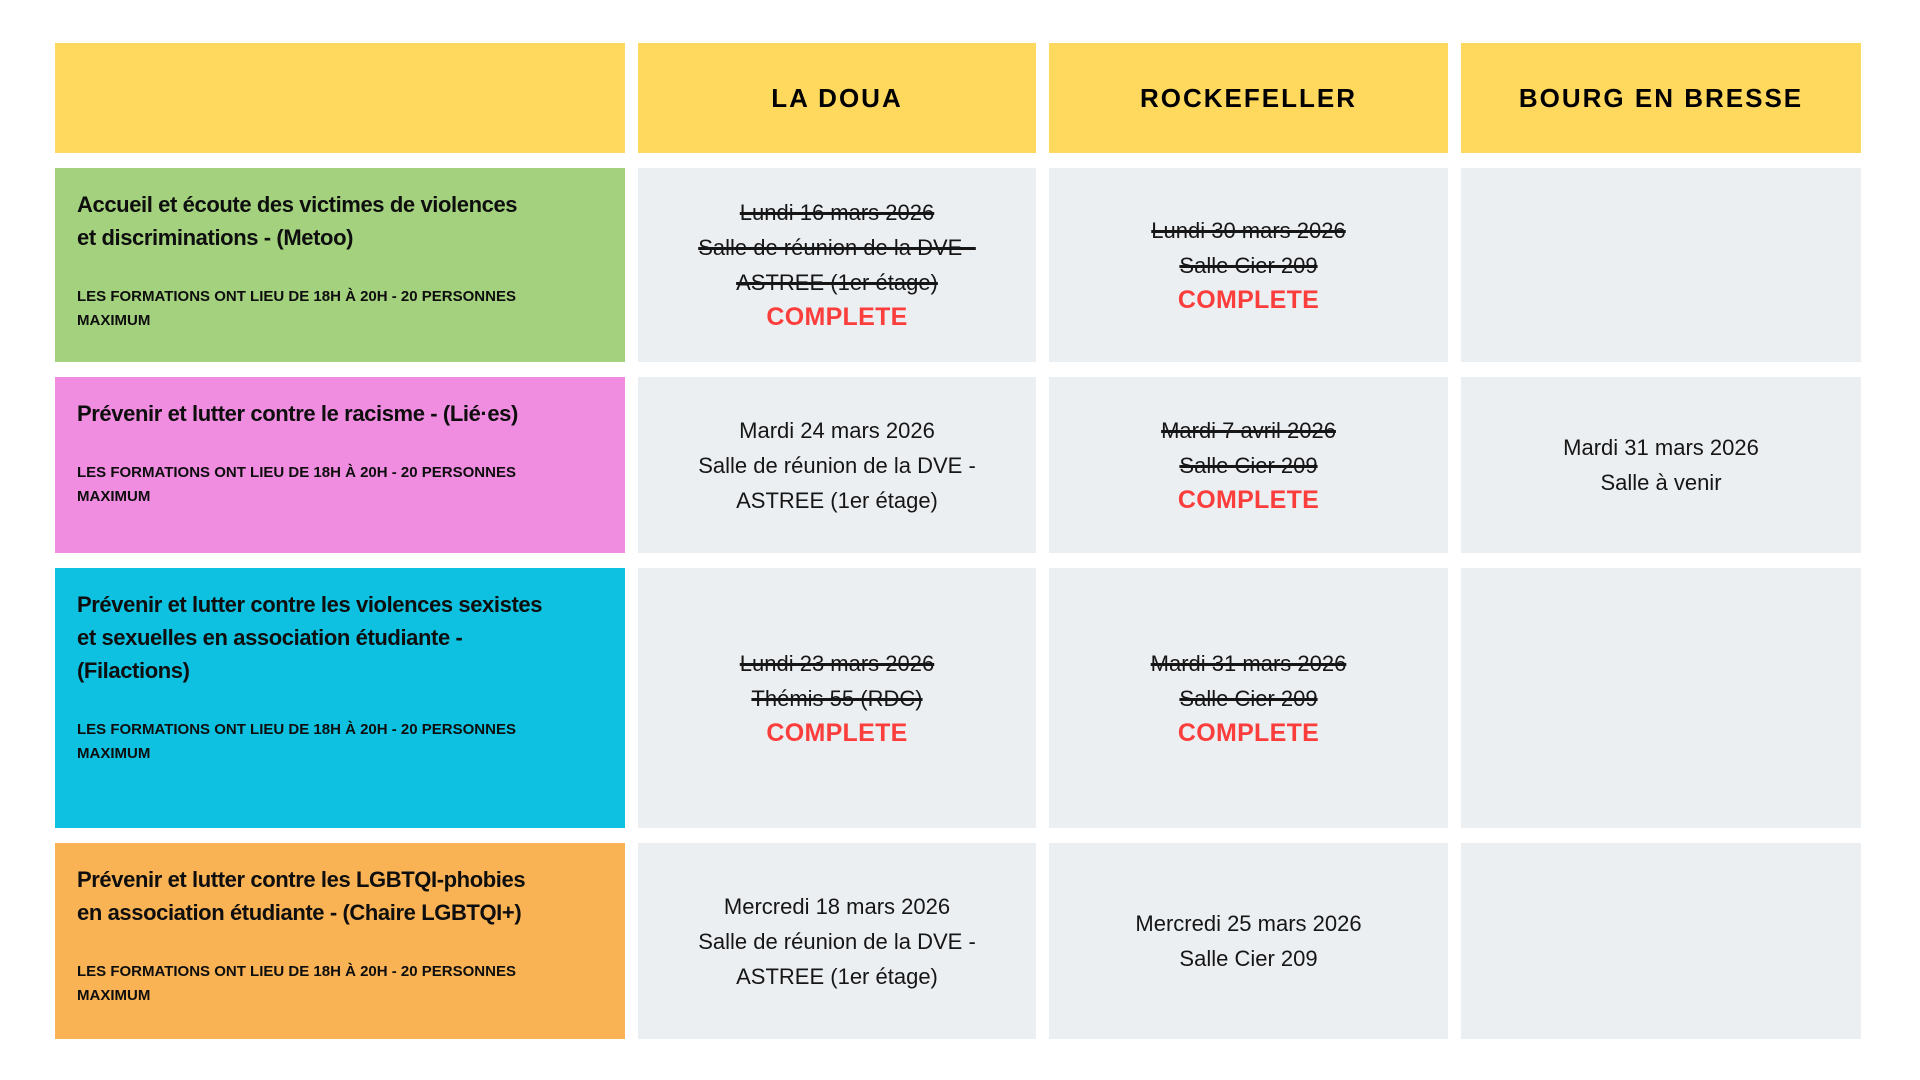  I want to click on header-cell-empty, so click(340, 98).